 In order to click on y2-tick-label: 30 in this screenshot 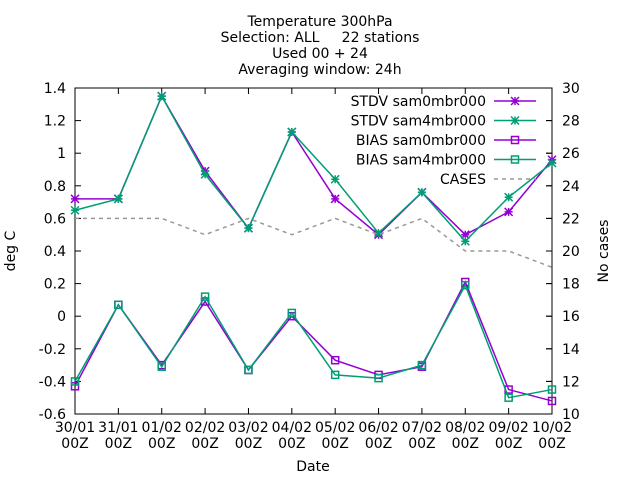, I will do `click(571, 89)`.